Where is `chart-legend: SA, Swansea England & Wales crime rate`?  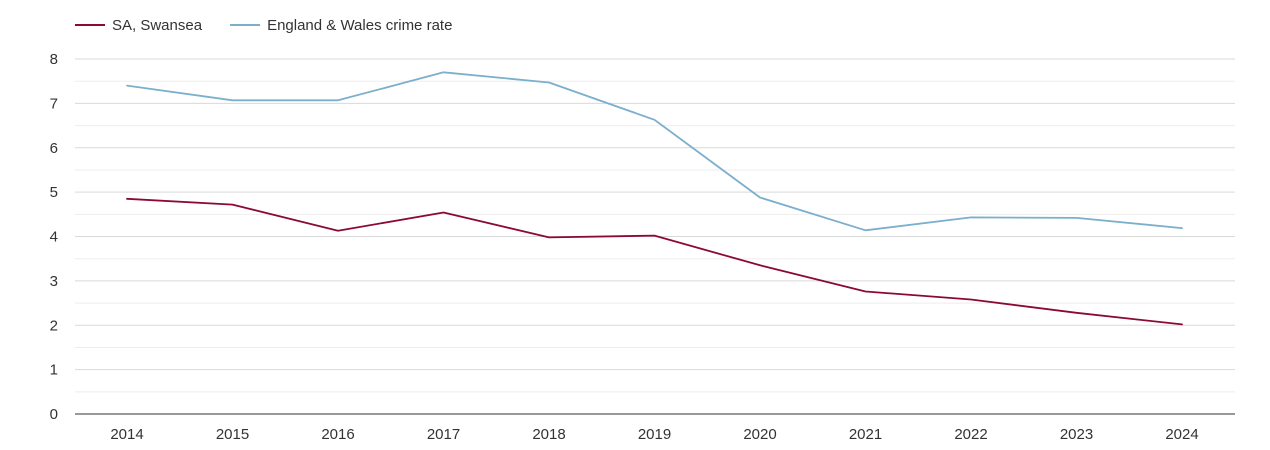 chart-legend: SA, Swansea England & Wales crime rate is located at coordinates (263, 25).